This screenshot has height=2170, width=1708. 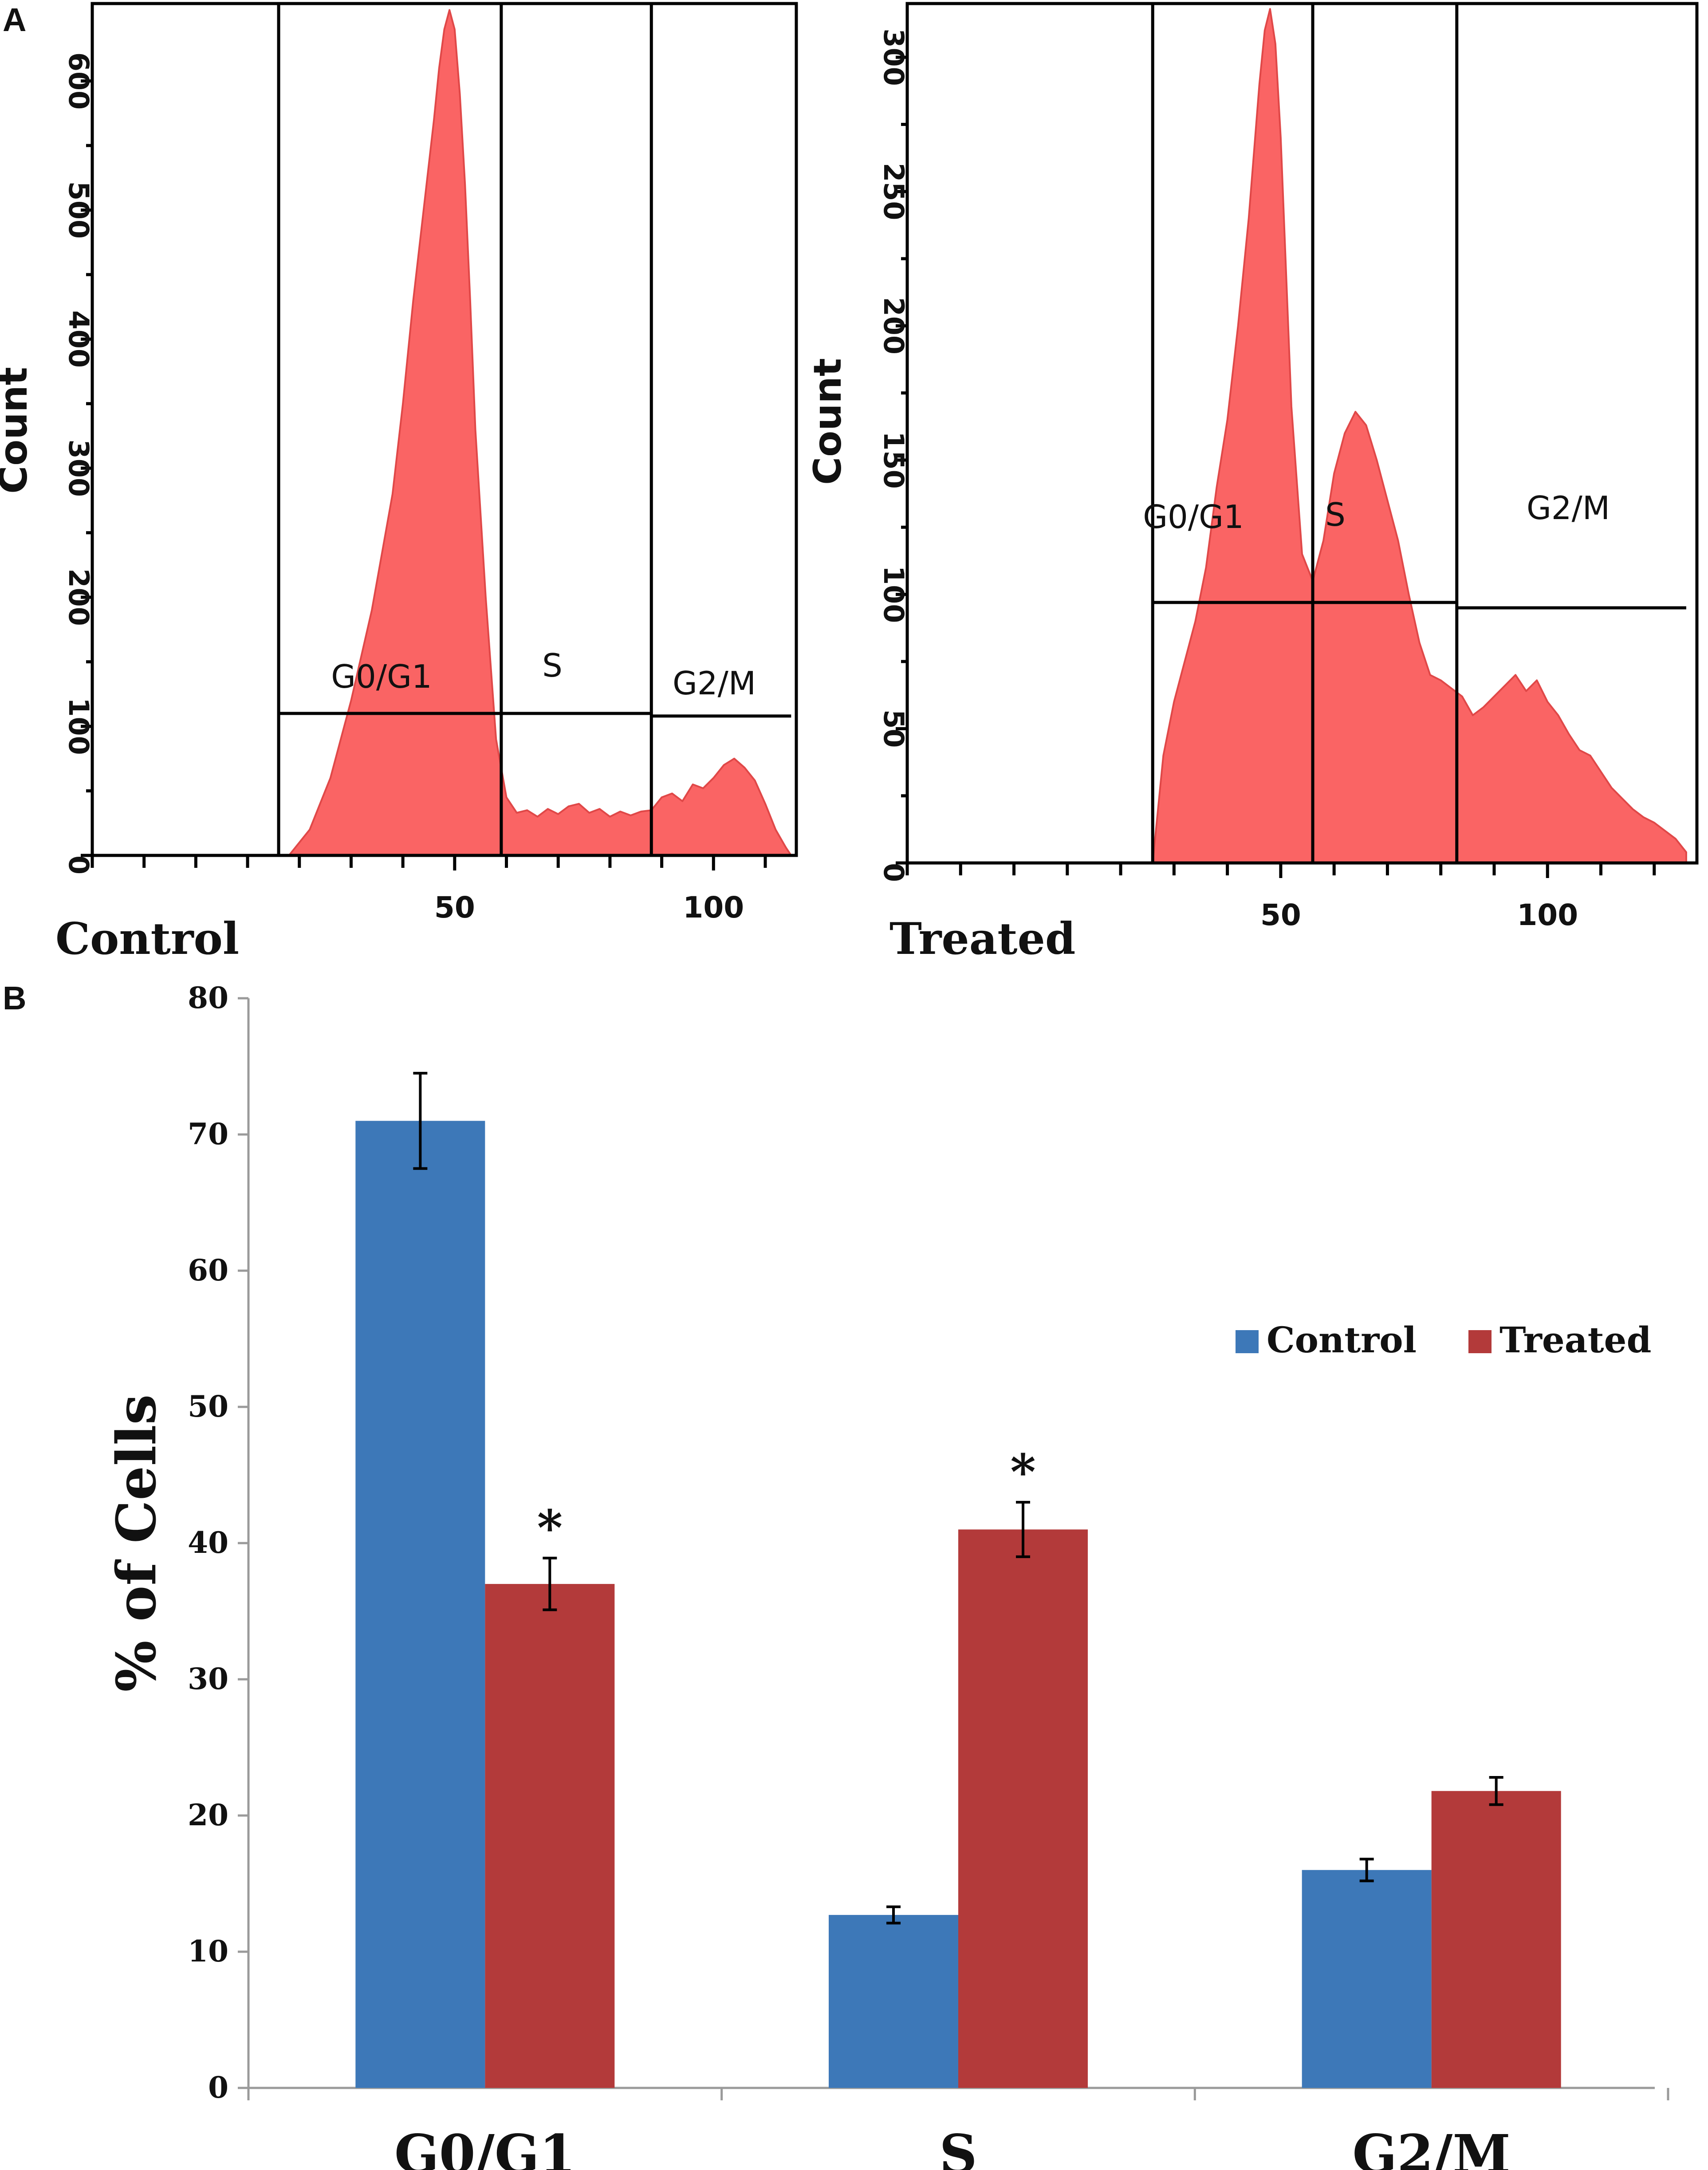 What do you see at coordinates (1247, 1341) in the screenshot?
I see `legend-swatch-control` at bounding box center [1247, 1341].